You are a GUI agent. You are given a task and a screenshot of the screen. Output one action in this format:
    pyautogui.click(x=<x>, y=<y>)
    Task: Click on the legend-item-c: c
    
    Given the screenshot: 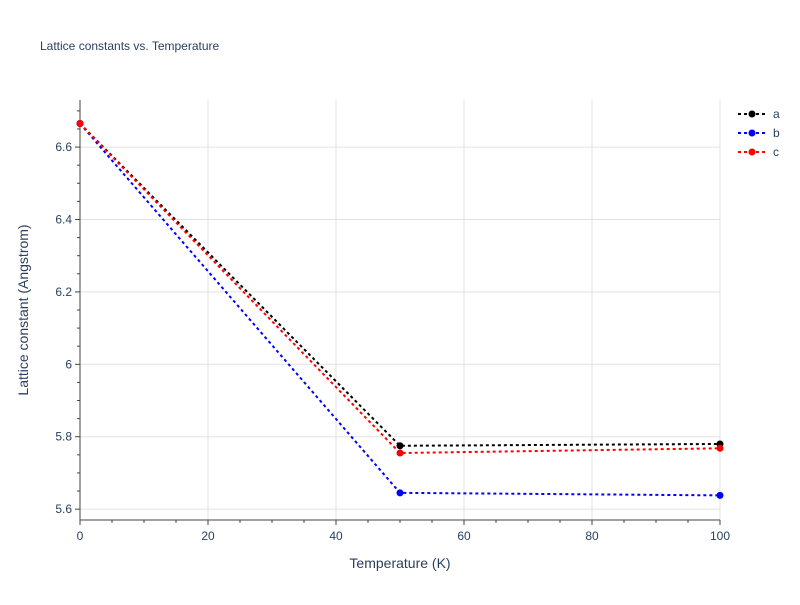 What is the action you would take?
    pyautogui.click(x=758, y=152)
    